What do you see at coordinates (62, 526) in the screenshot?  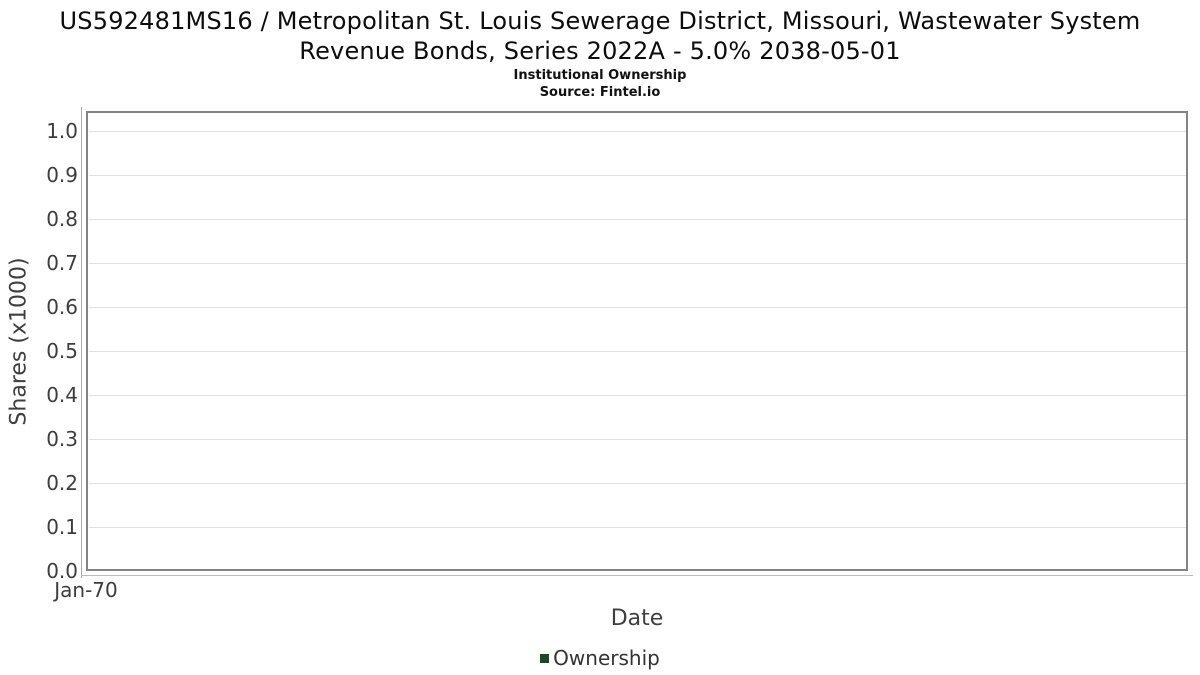 I see `y-tick-label: 0.1` at bounding box center [62, 526].